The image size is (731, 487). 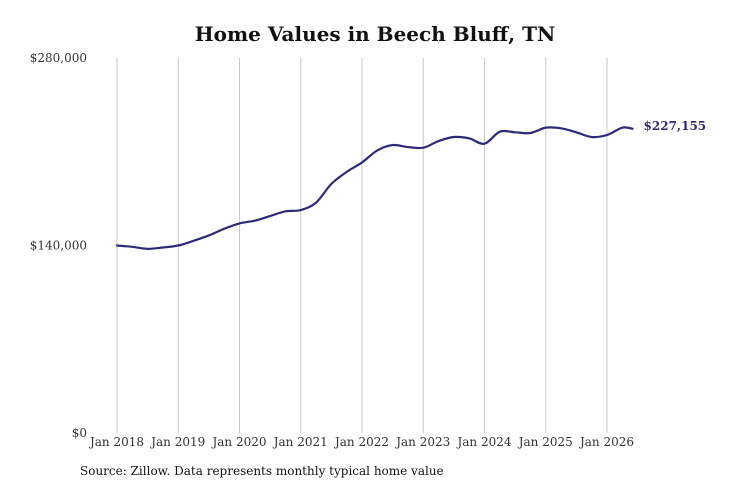 What do you see at coordinates (545, 442) in the screenshot?
I see `x-tick-label: Jan 2025` at bounding box center [545, 442].